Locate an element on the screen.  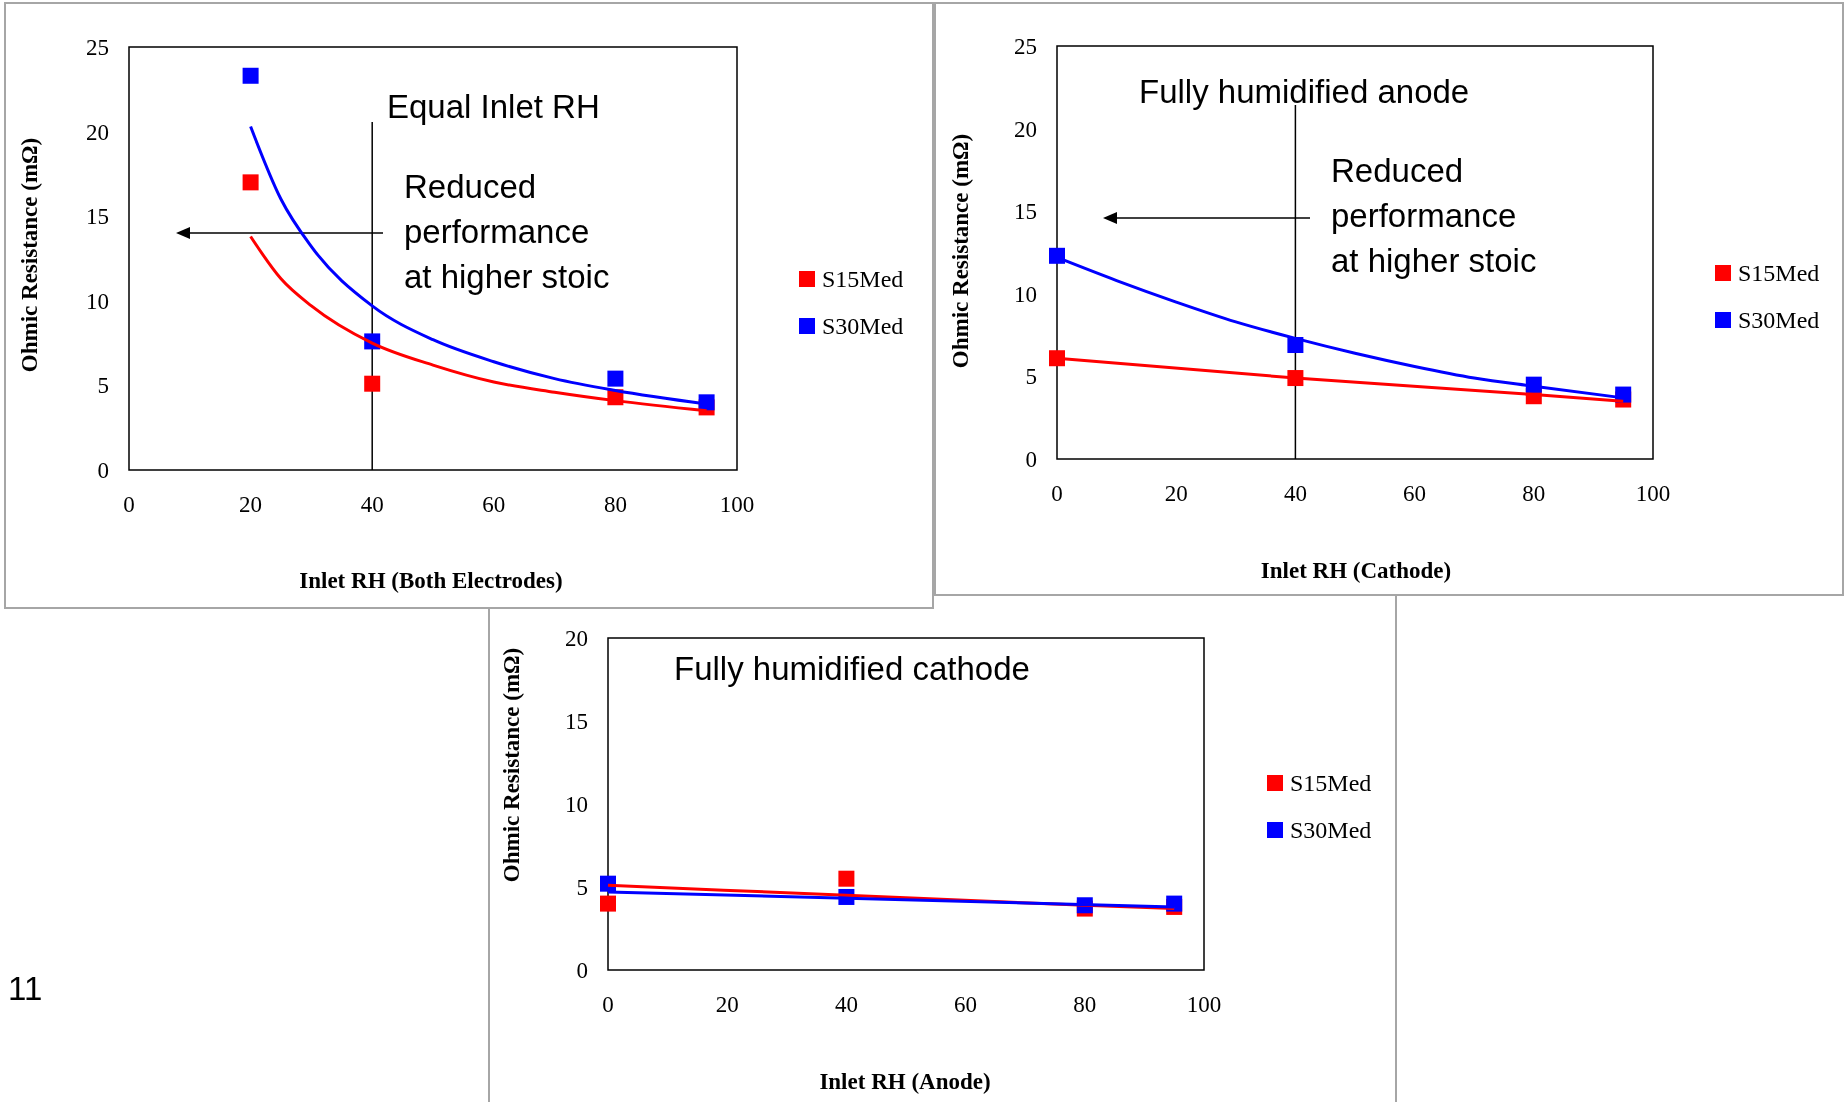
x-axis-title: Inlet RH (Both Electrodes) is located at coordinates (431, 580).